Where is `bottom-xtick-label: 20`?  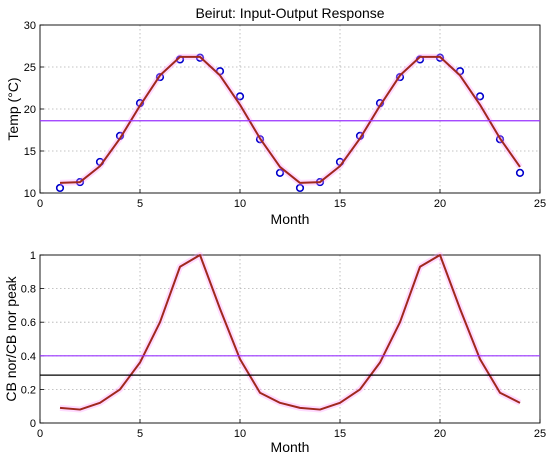
bottom-xtick-label: 20 is located at coordinates (440, 434).